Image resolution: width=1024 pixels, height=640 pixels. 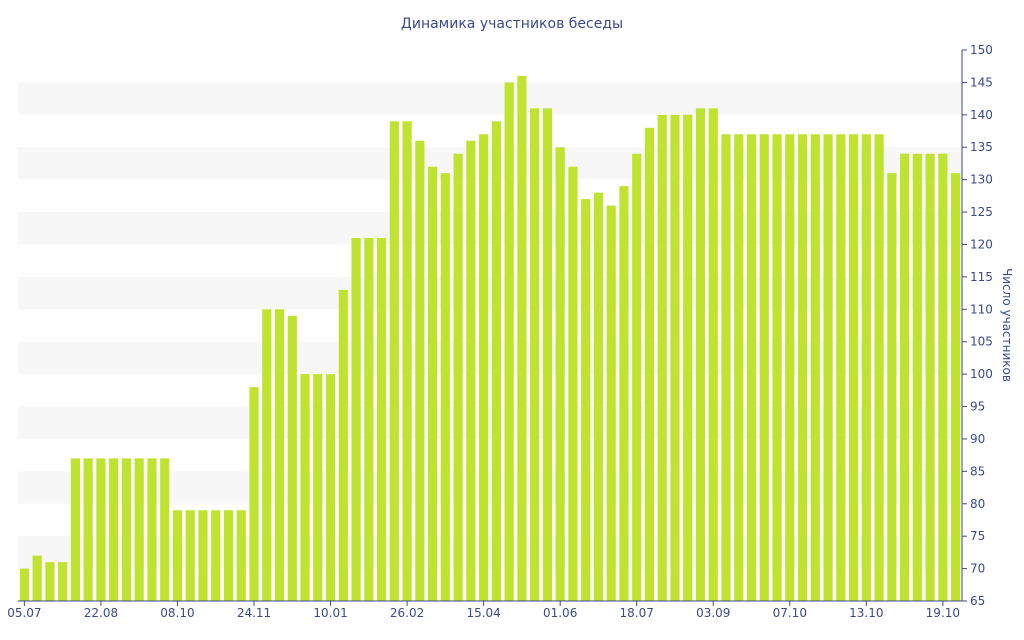 I want to click on x-tick-label: 07.10, so click(x=790, y=613).